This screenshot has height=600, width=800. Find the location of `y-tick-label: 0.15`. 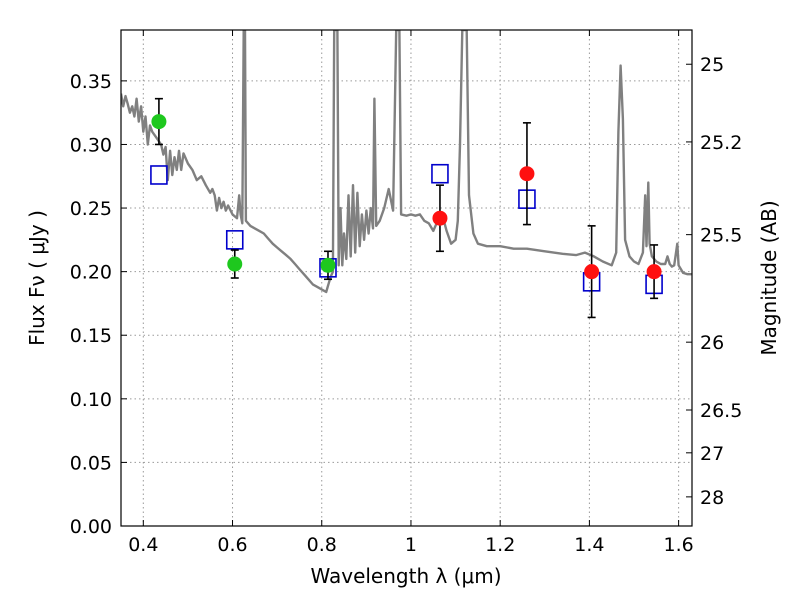

y-tick-label: 0.15 is located at coordinates (91, 336).